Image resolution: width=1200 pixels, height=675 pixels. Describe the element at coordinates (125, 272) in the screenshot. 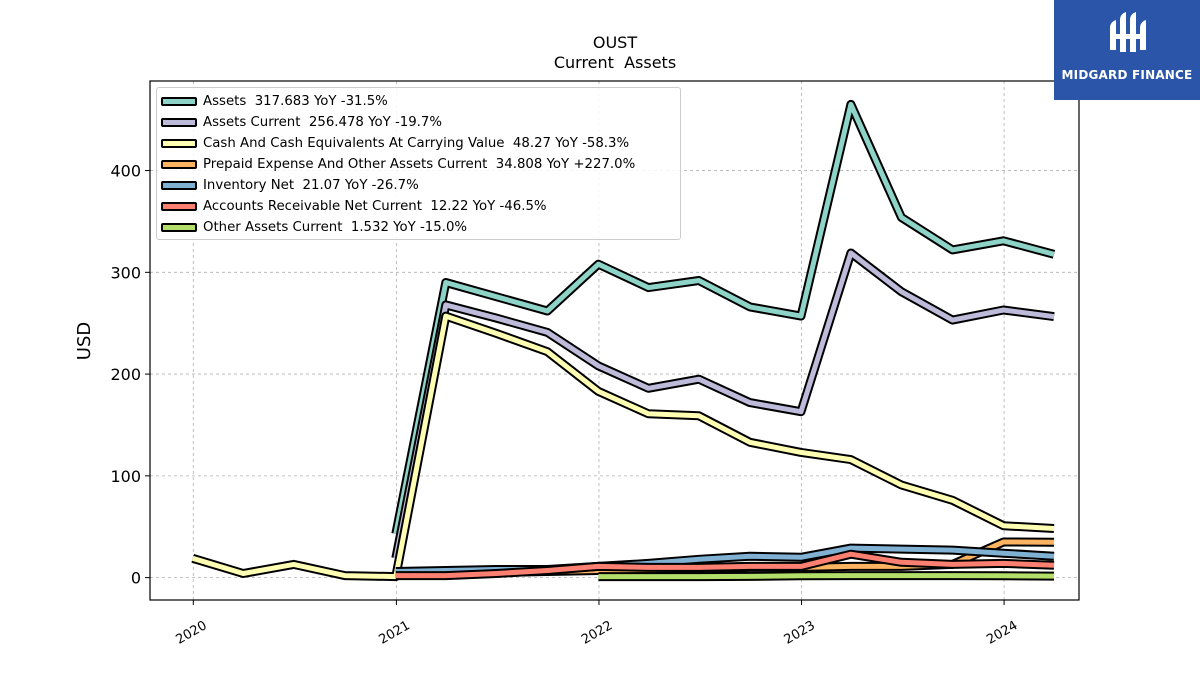

I see `y-tick-label: 300` at that location.